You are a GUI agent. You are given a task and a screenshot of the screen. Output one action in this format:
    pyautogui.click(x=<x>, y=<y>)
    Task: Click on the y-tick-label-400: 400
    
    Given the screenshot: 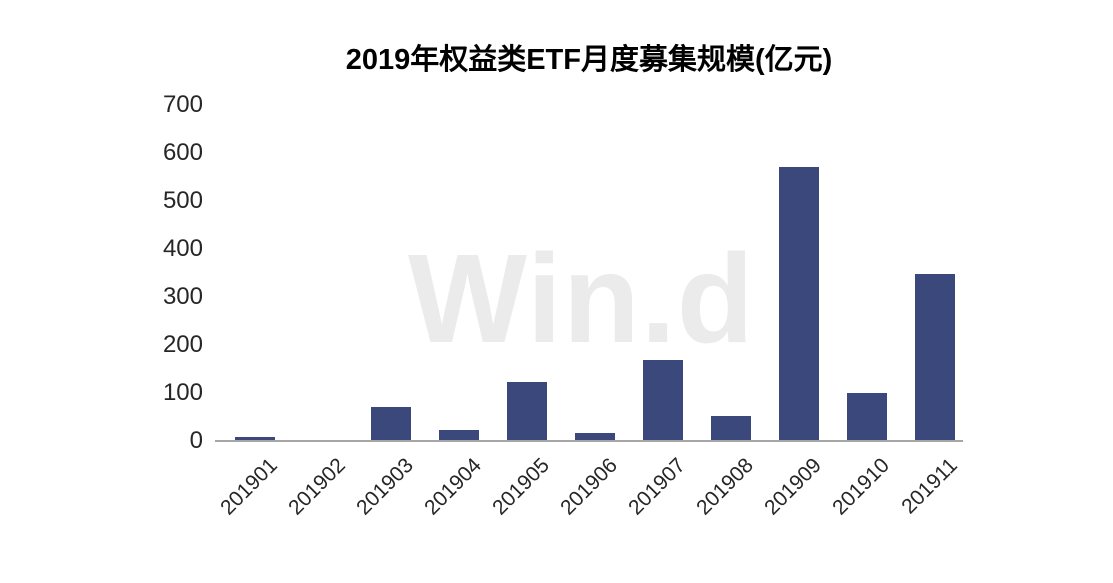 What is the action you would take?
    pyautogui.click(x=182, y=248)
    